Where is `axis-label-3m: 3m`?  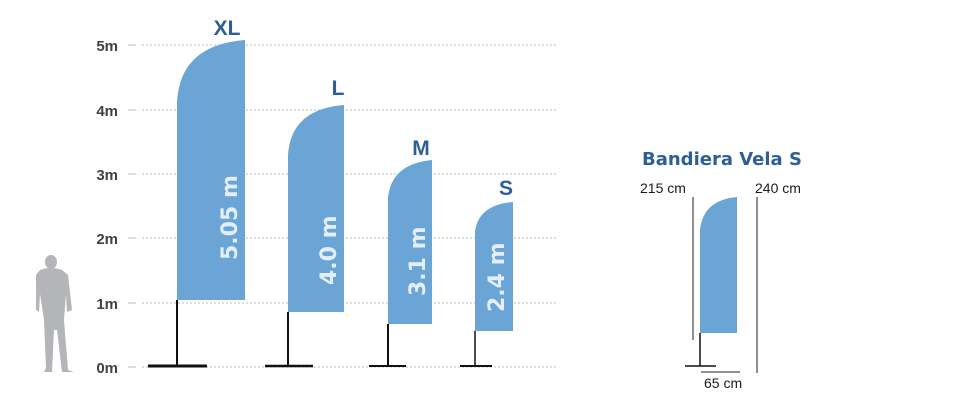 axis-label-3m: 3m is located at coordinates (107, 175).